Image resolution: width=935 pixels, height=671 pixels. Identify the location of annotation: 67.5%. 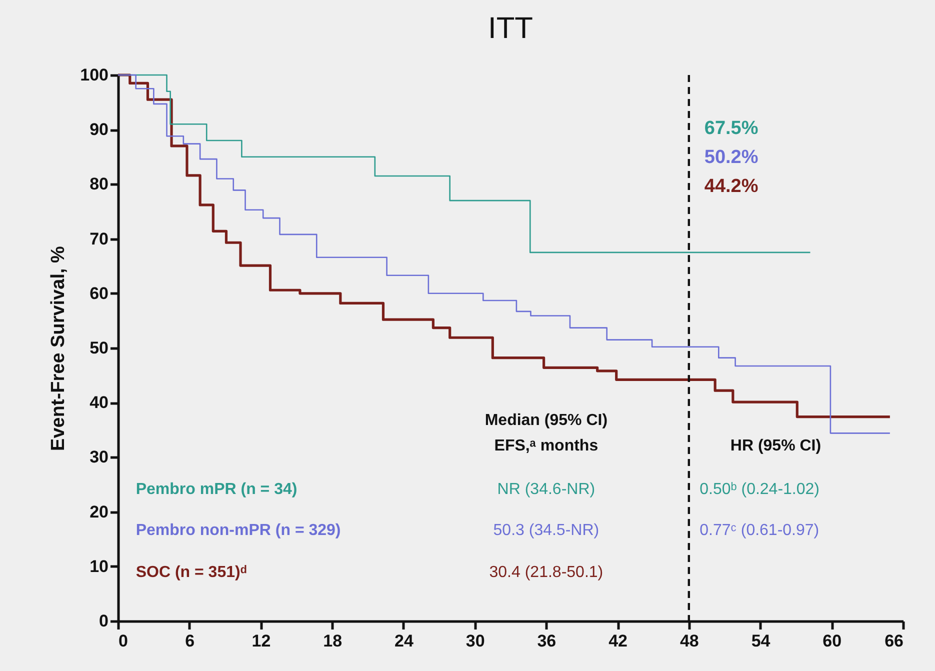
(731, 128).